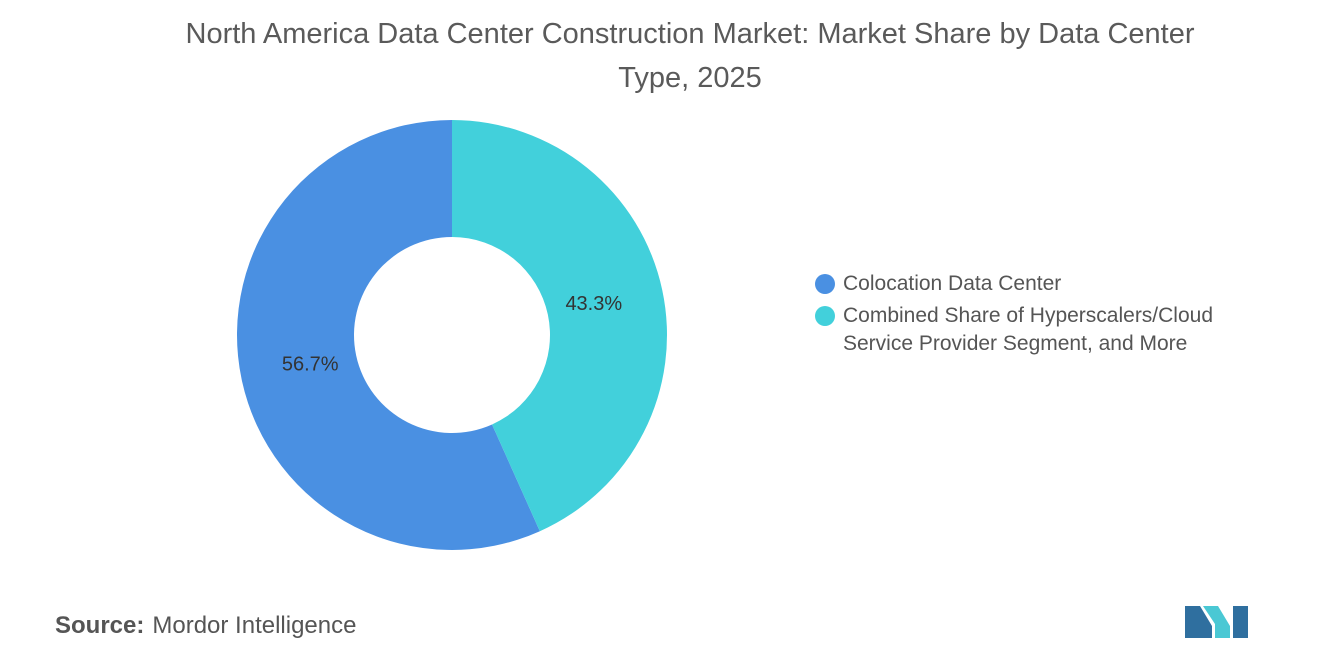  I want to click on legend-item: Colocation Data Center, so click(1035, 284).